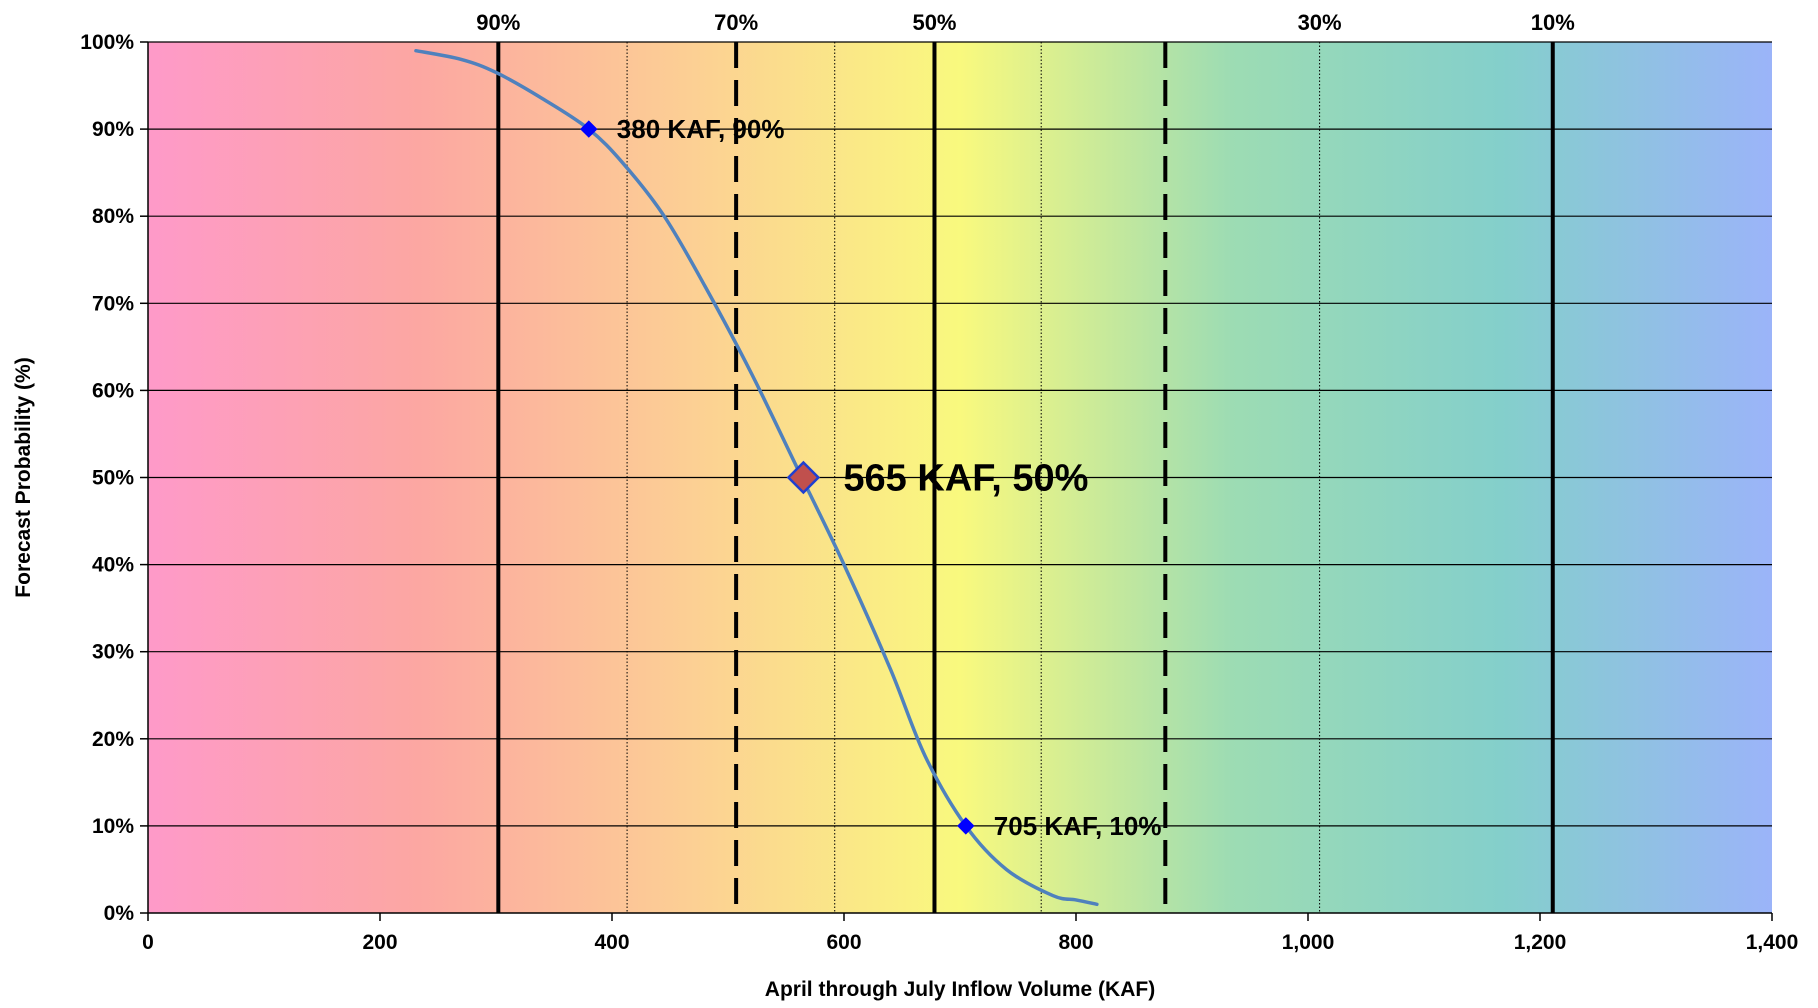  Describe the element at coordinates (113, 129) in the screenshot. I see `y-tick-label: 90%` at that location.